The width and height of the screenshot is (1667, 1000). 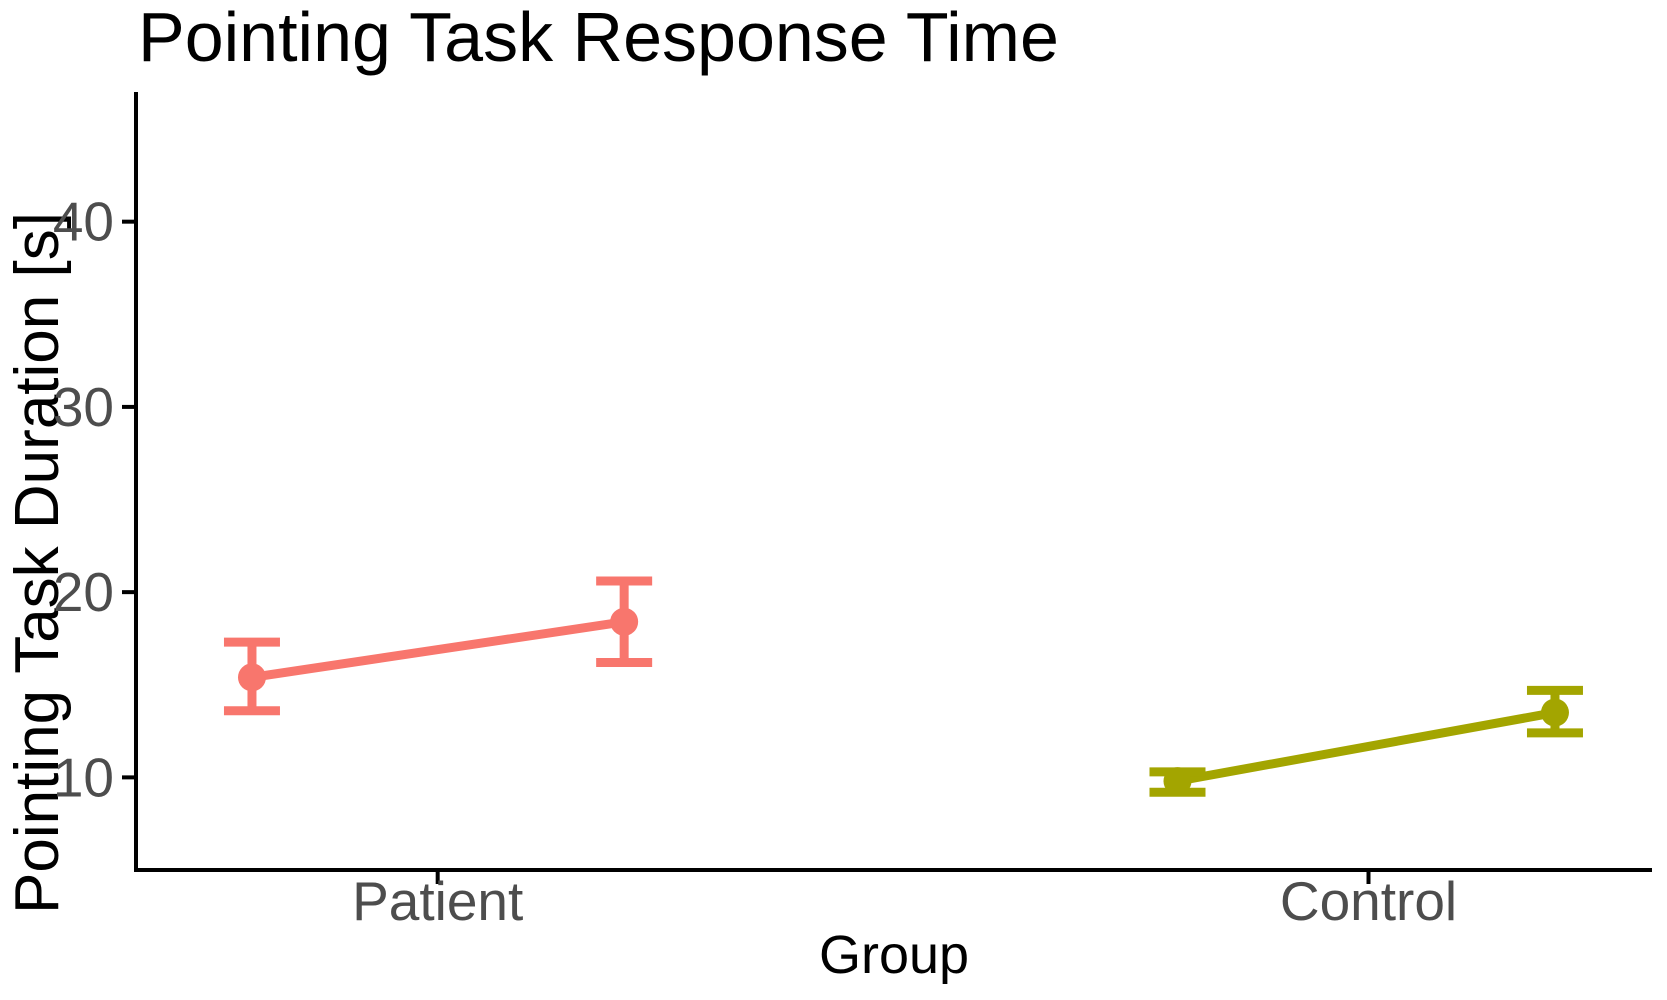 I want to click on x-axis-label: Group, so click(x=894, y=955).